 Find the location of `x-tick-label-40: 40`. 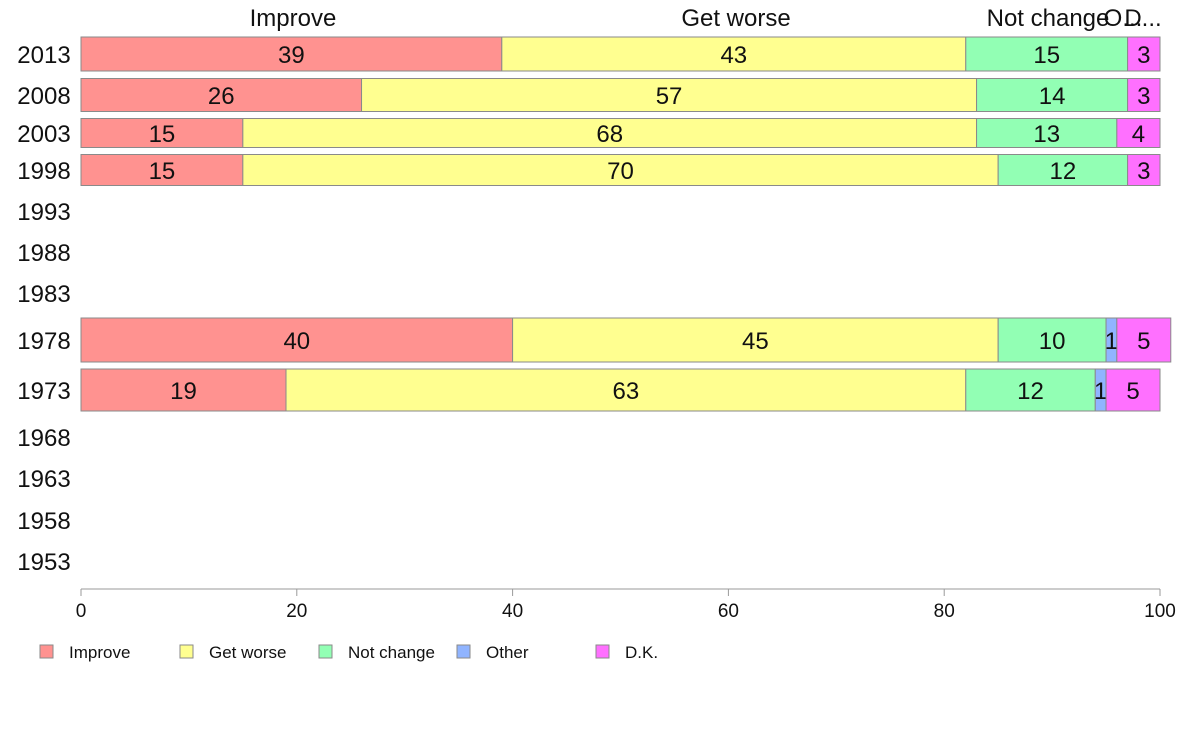

x-tick-label-40: 40 is located at coordinates (512, 611).